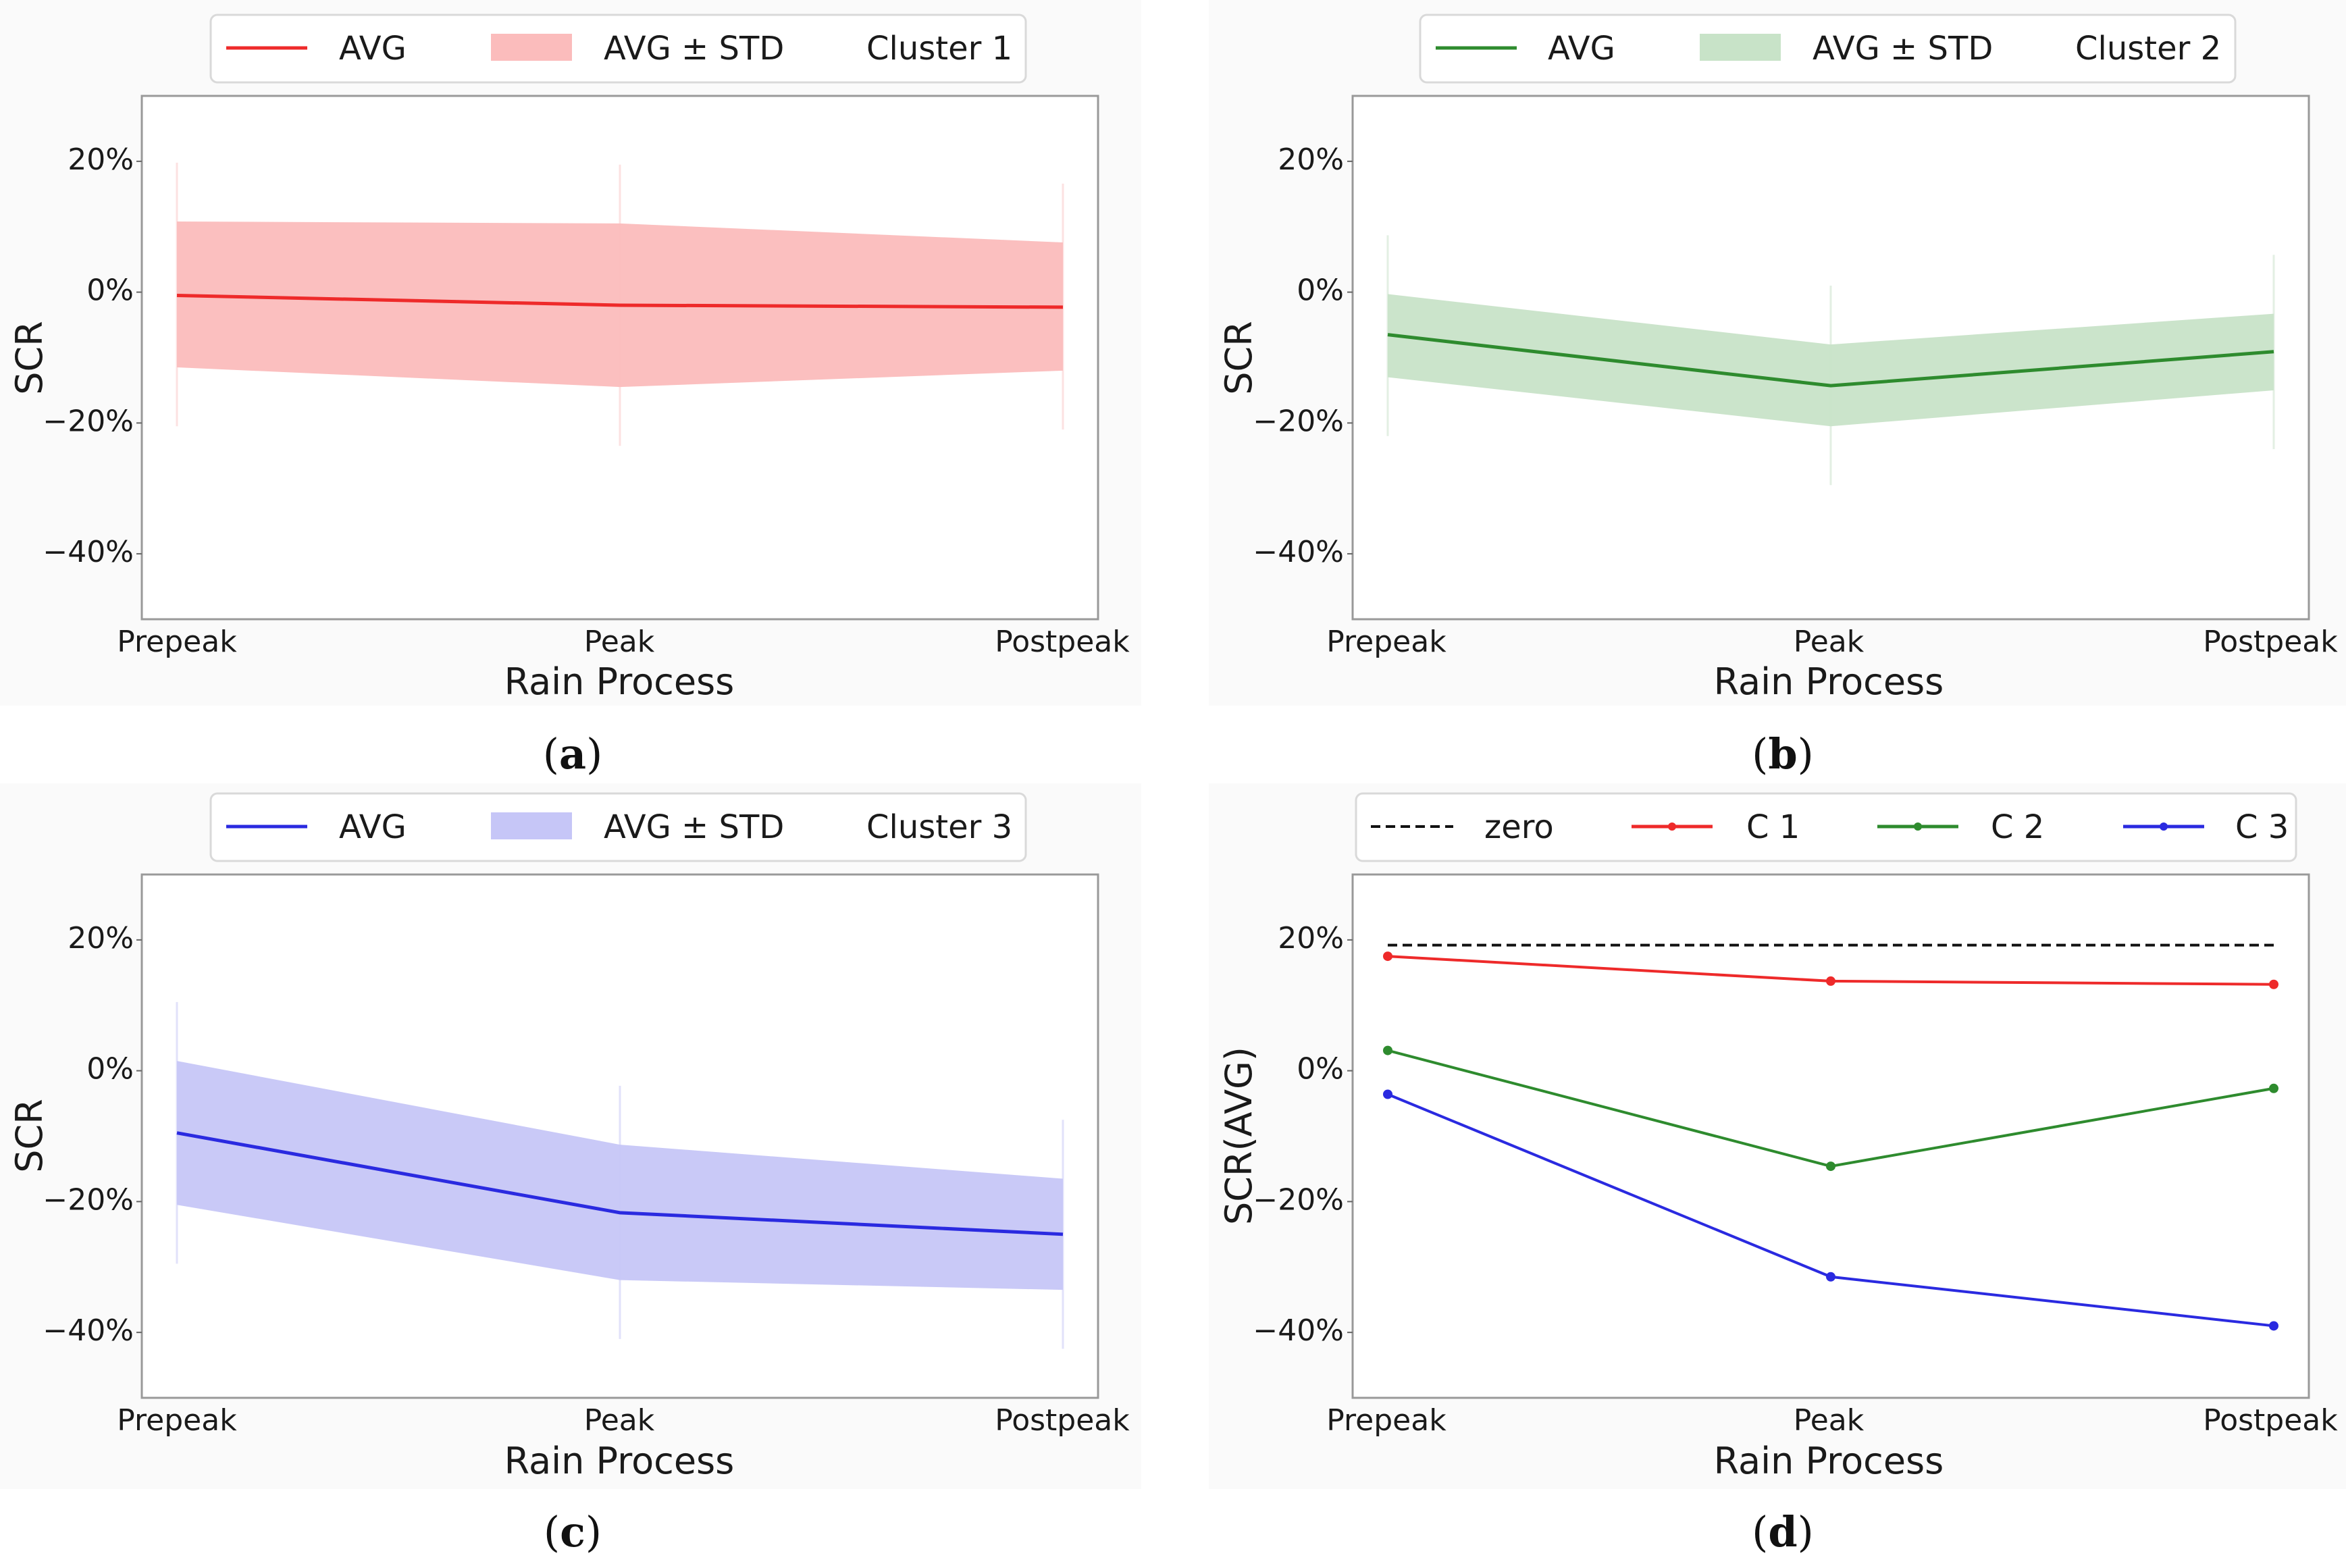  What do you see at coordinates (1773, 827) in the screenshot?
I see `legend-label-c1: C 1` at bounding box center [1773, 827].